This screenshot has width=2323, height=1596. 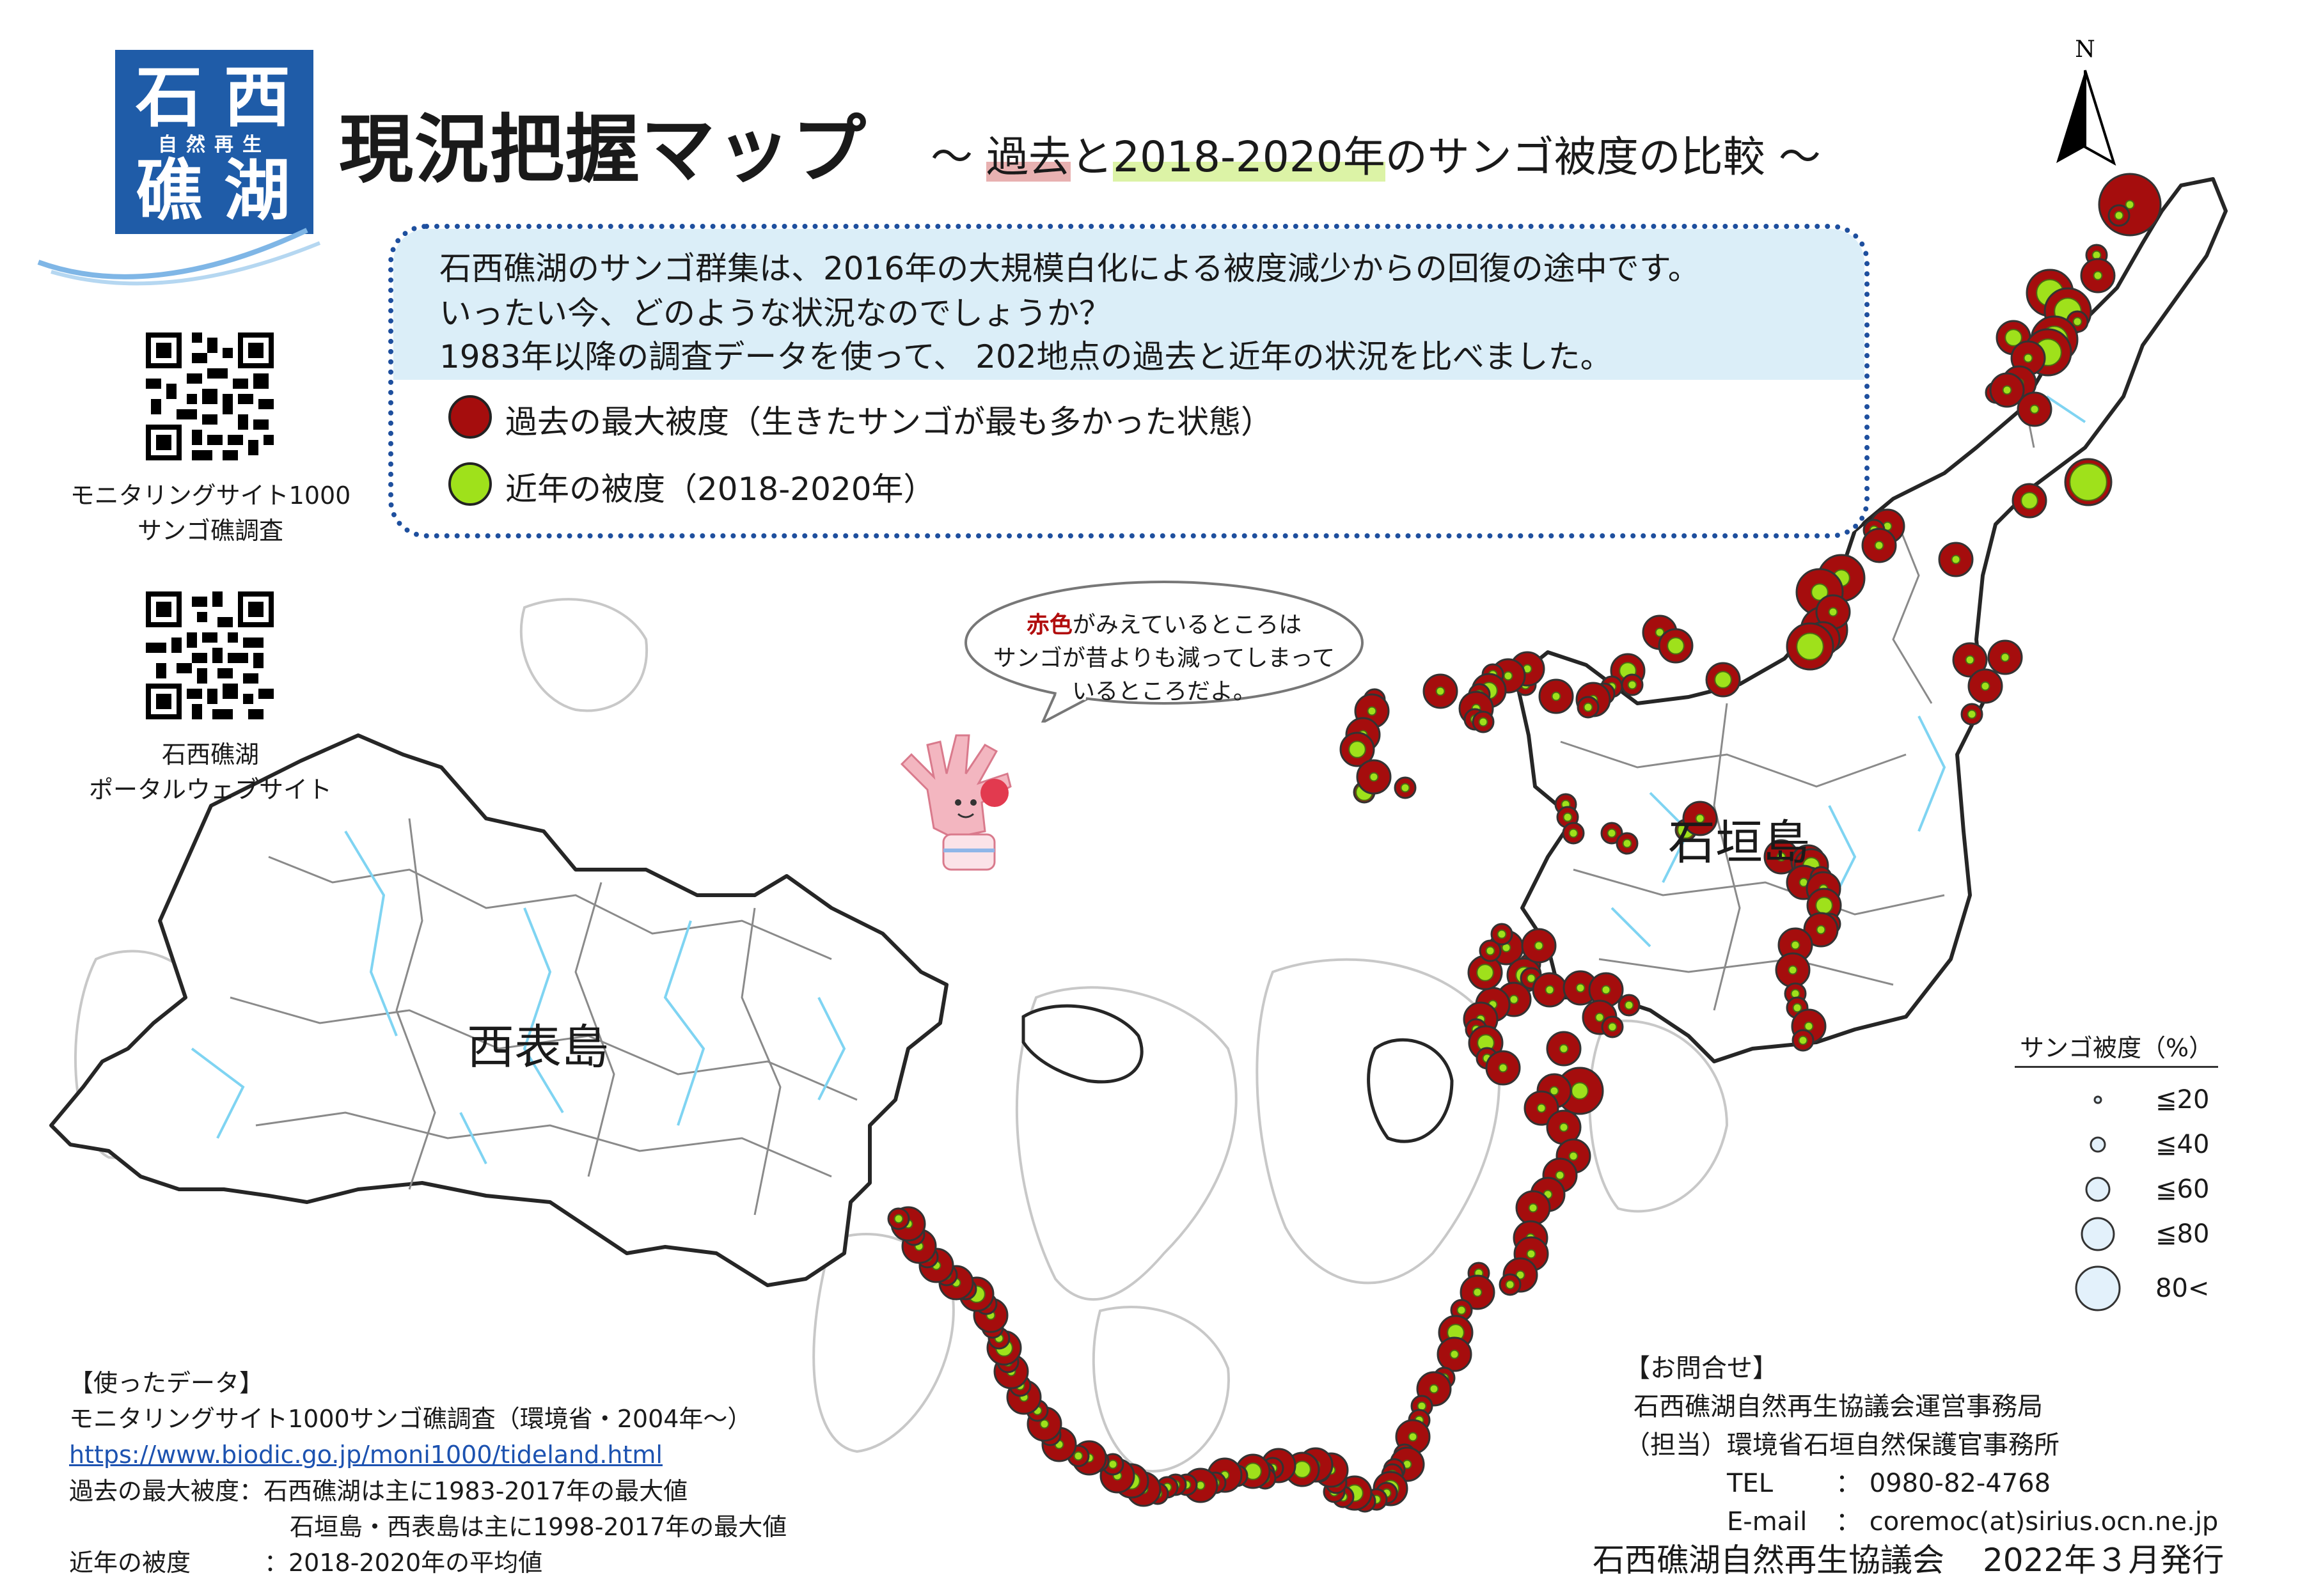 I want to click on size-legend-circles, so click(x=2098, y=1203).